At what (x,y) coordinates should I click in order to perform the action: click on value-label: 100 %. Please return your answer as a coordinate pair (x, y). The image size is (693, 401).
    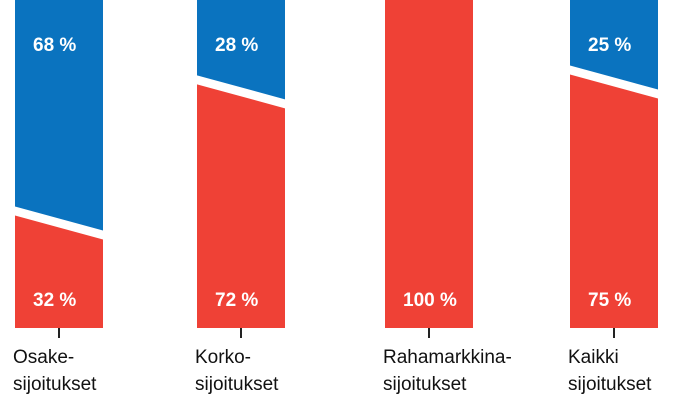
    Looking at the image, I should click on (430, 300).